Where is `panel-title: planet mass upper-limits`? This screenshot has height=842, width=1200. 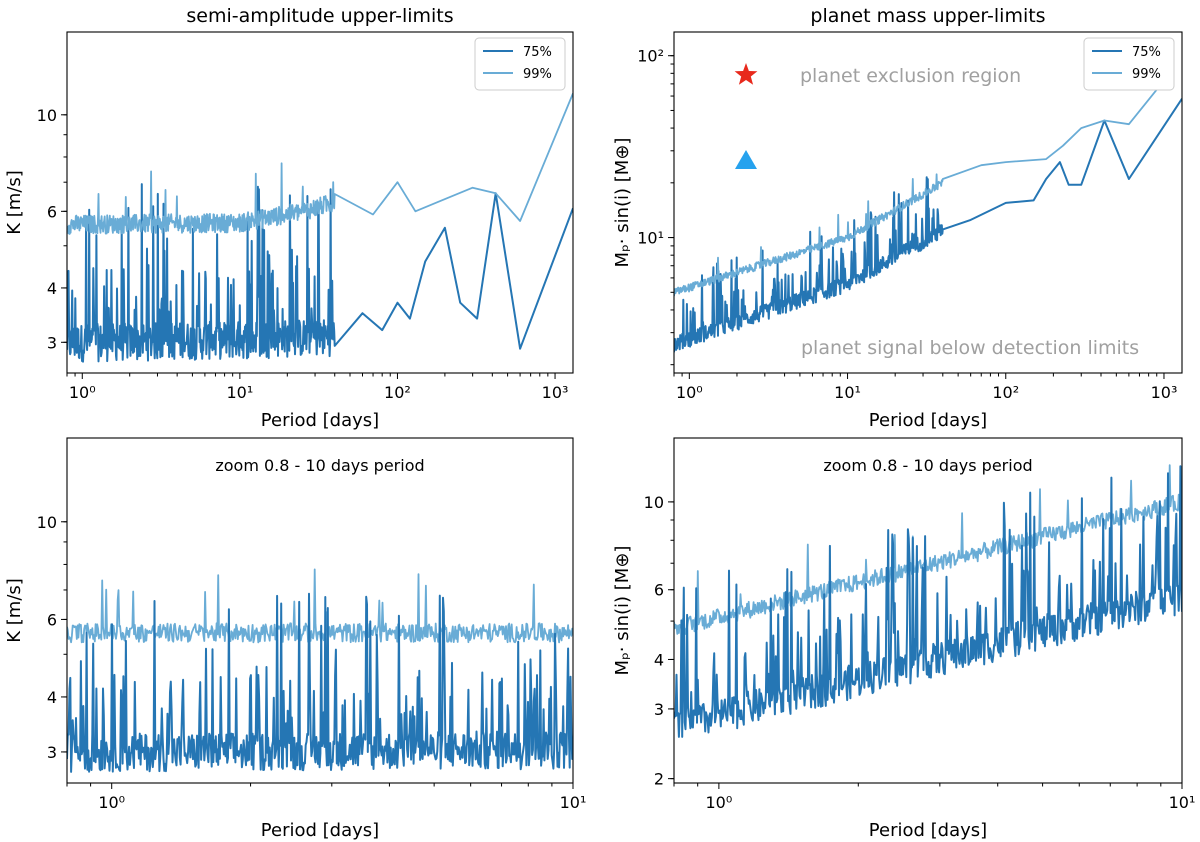
panel-title: planet mass upper-limits is located at coordinates (927, 16).